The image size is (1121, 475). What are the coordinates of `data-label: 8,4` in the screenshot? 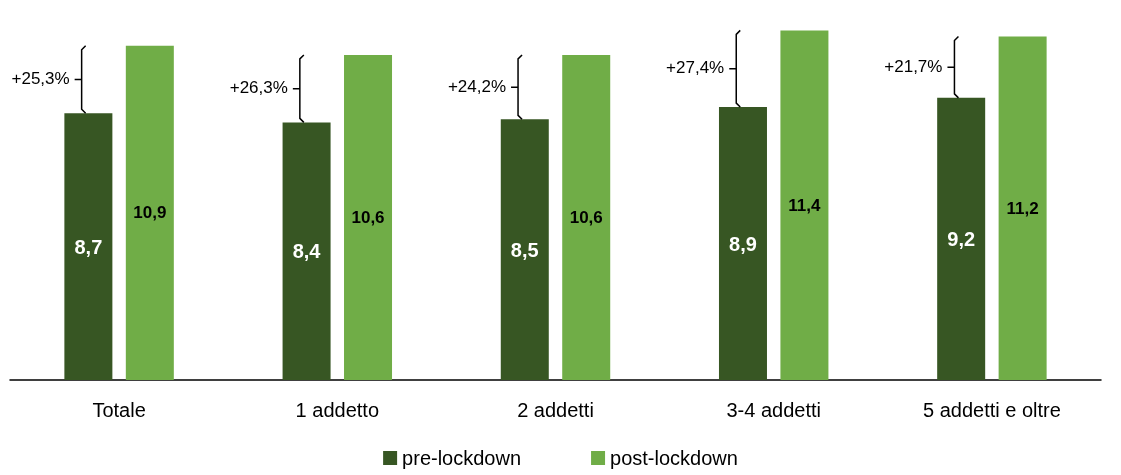 It's located at (307, 251).